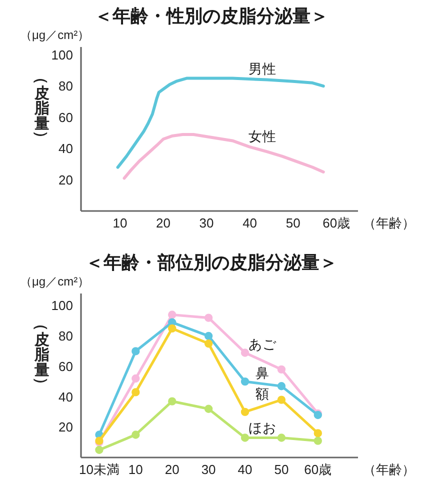 This screenshot has width=423, height=493. Describe the element at coordinates (262, 69) in the screenshot. I see `series-label: 男性` at that location.